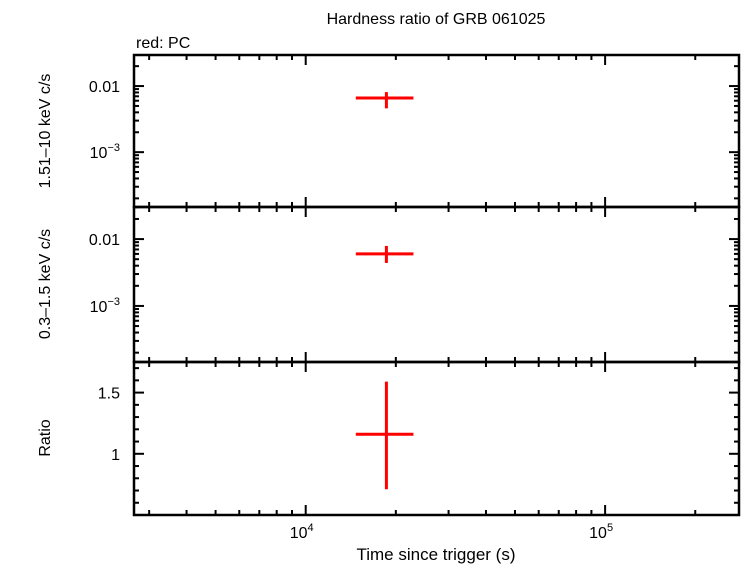 This screenshot has width=742, height=571. Describe the element at coordinates (45, 437) in the screenshot. I see `y-axis-label-ratio: Ratio` at that location.